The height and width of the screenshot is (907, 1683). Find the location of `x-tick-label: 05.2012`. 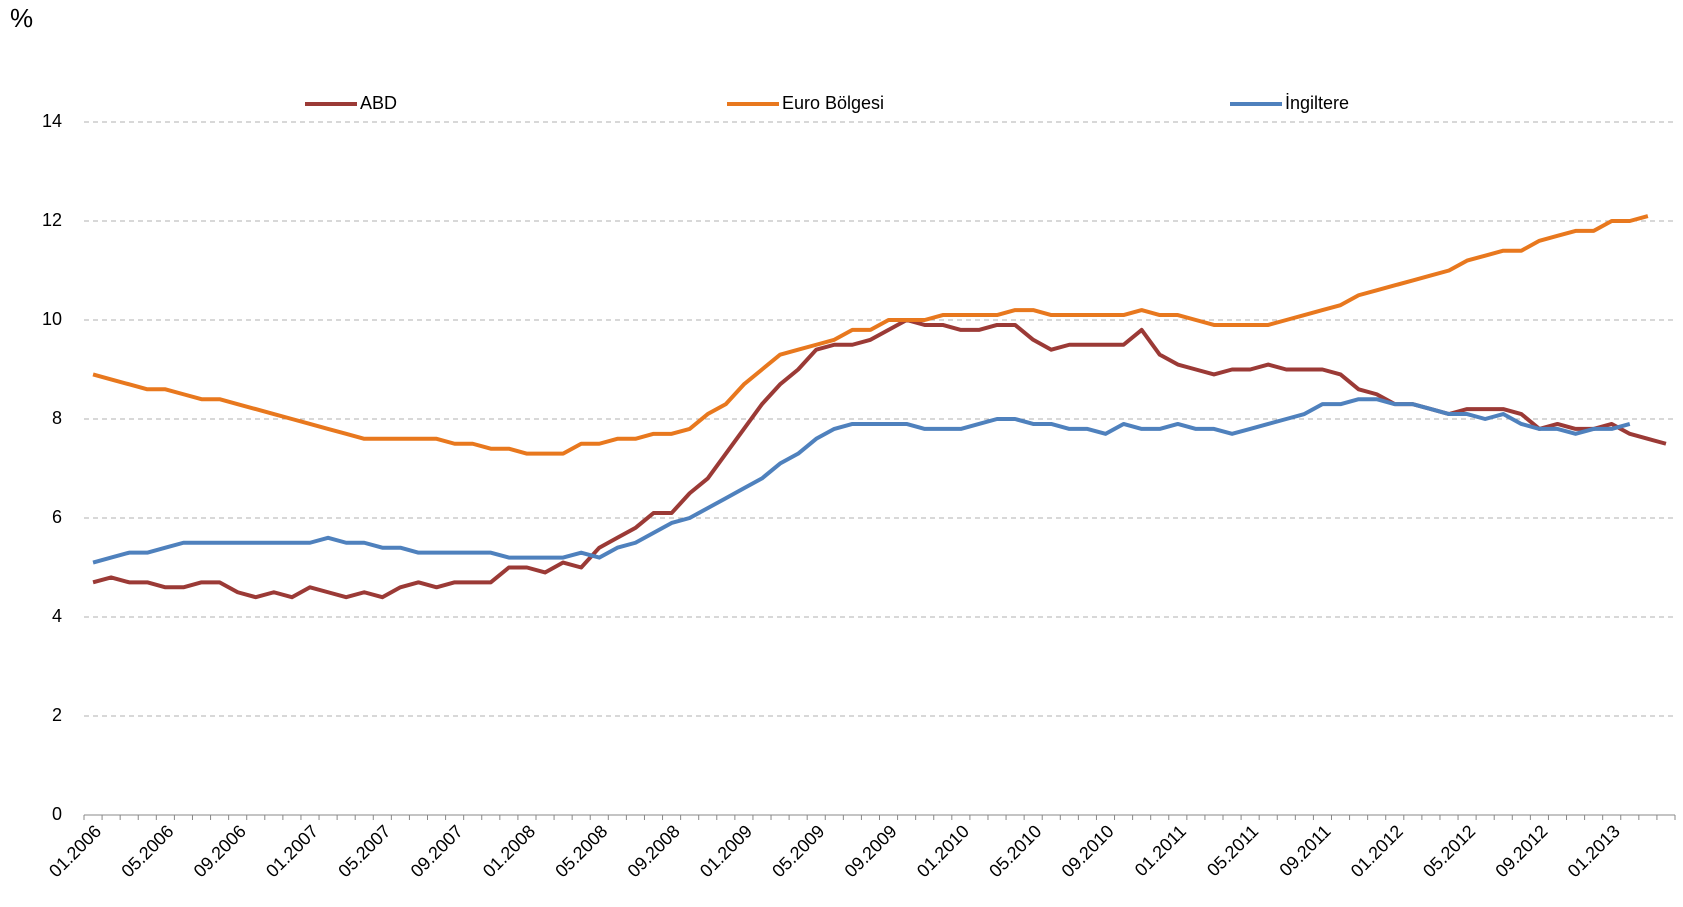

x-tick-label: 05.2012 is located at coordinates (1449, 851).